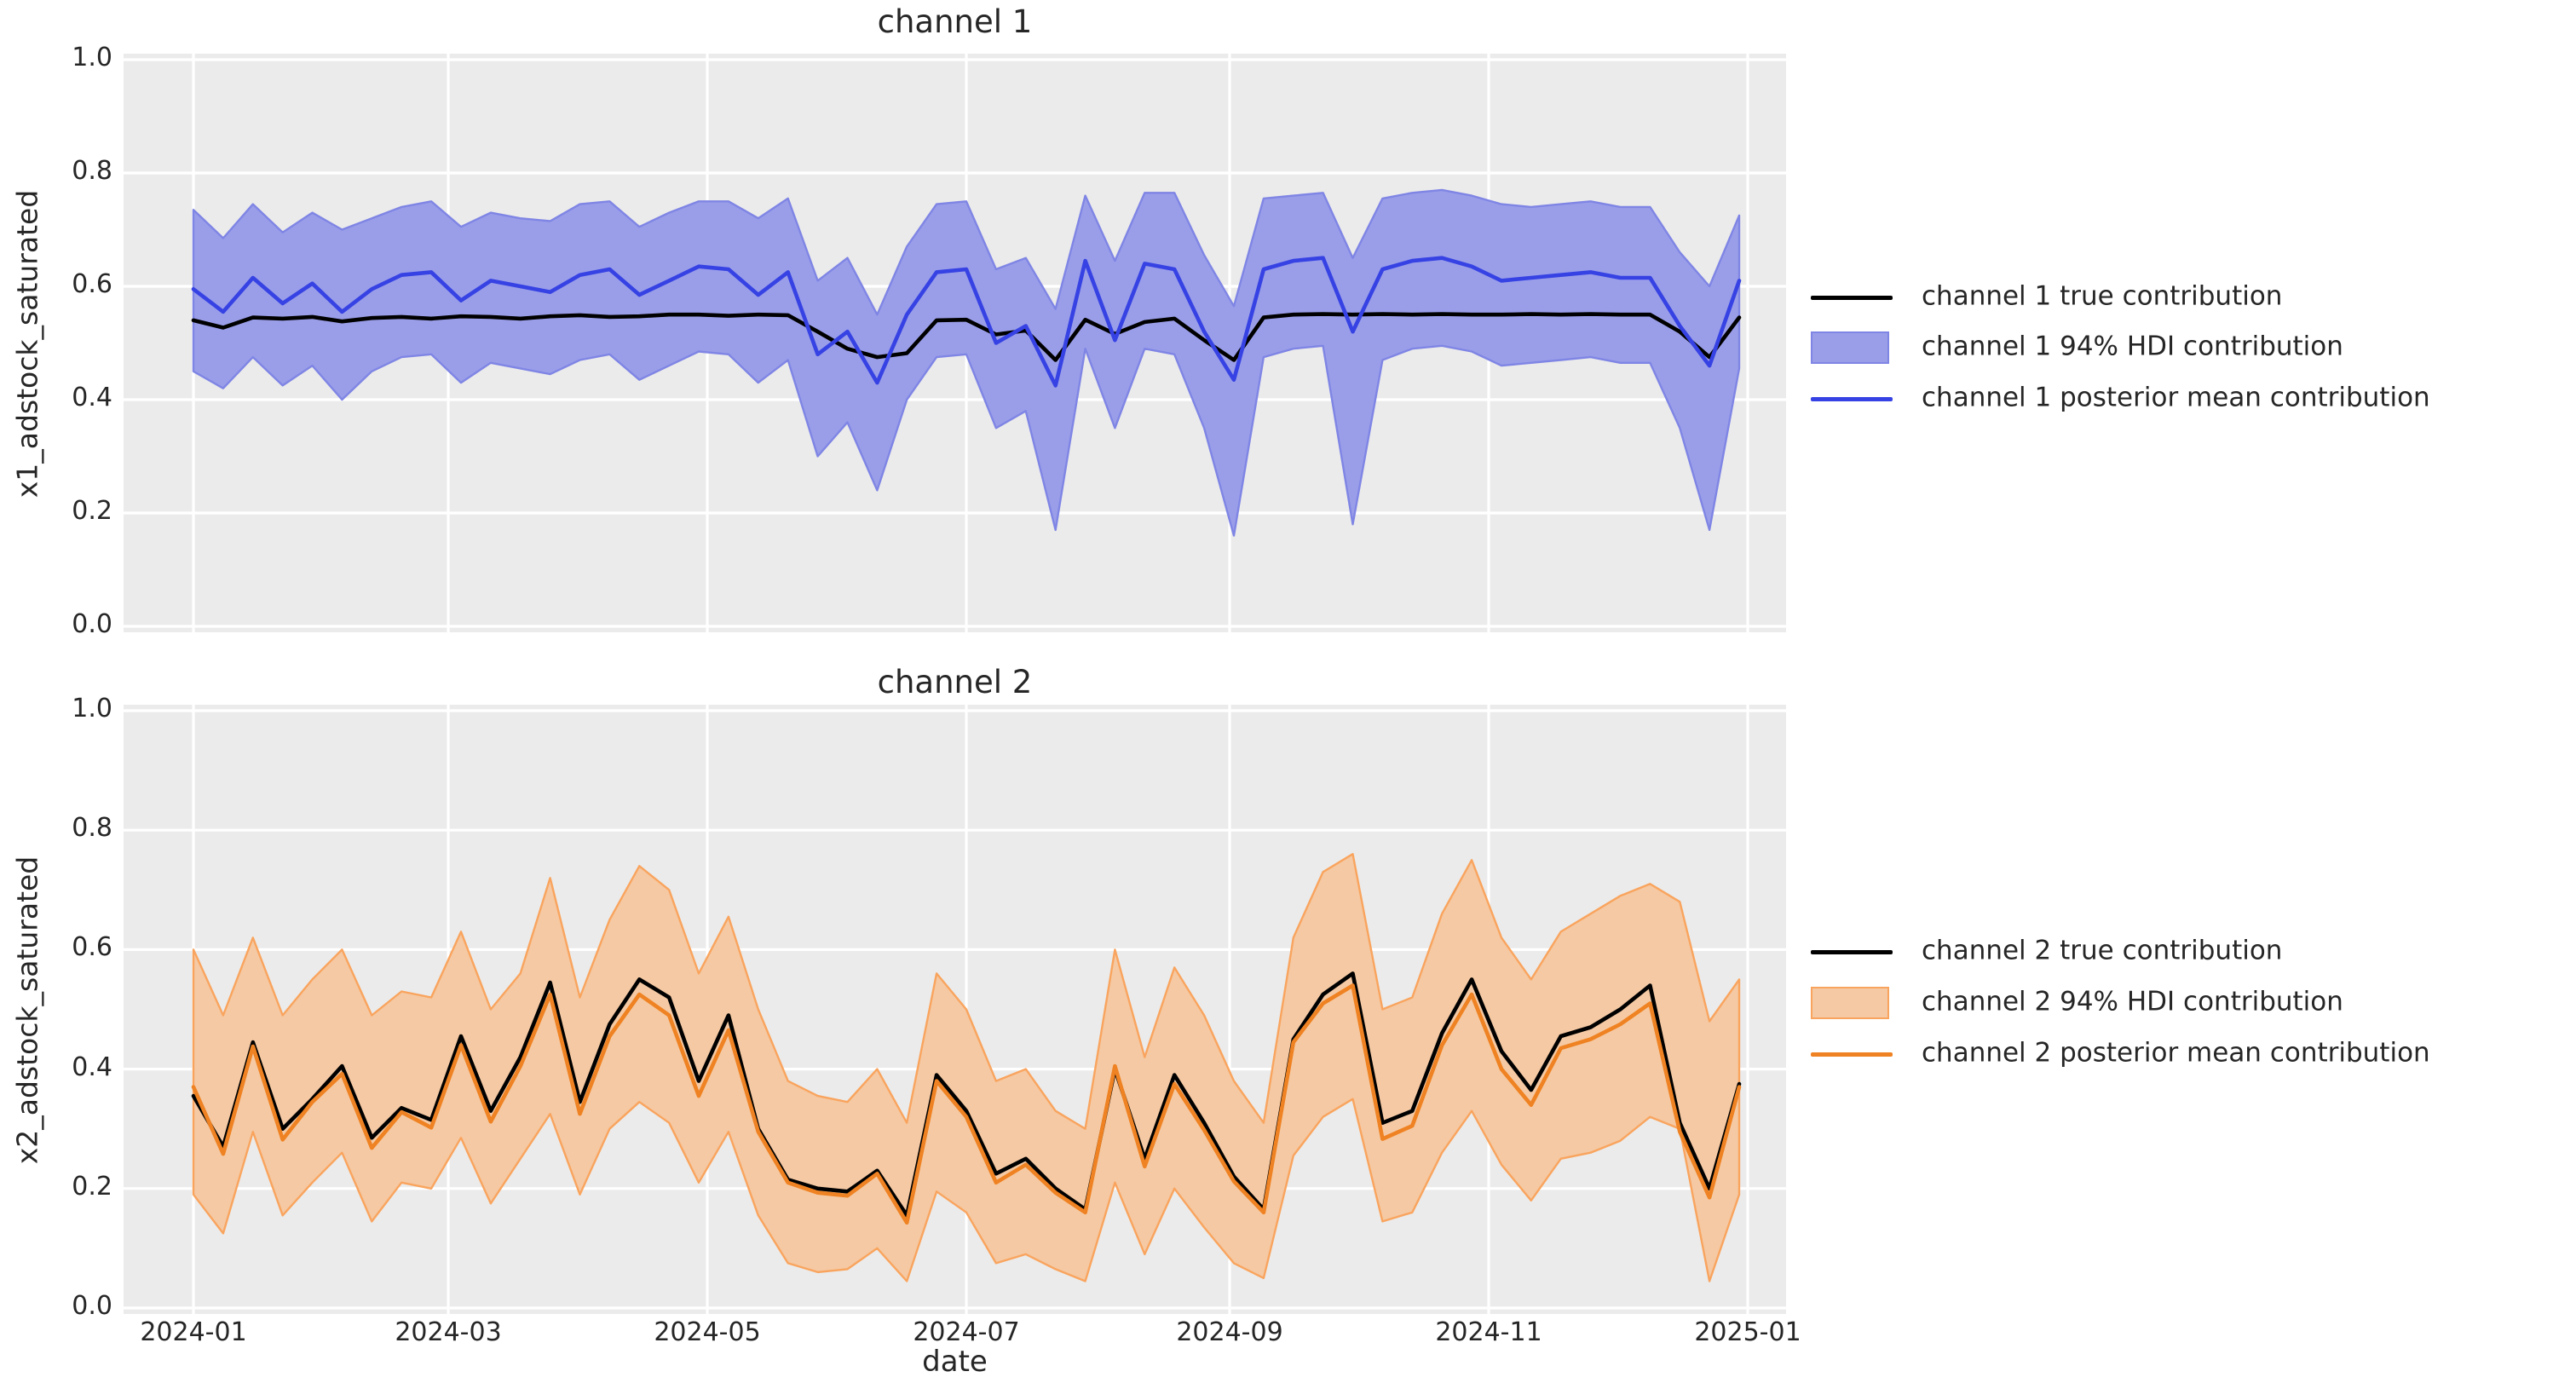 The width and height of the screenshot is (2576, 1383). Describe the element at coordinates (1747, 1332) in the screenshot. I see `x-tick-label: 2025-01` at that location.